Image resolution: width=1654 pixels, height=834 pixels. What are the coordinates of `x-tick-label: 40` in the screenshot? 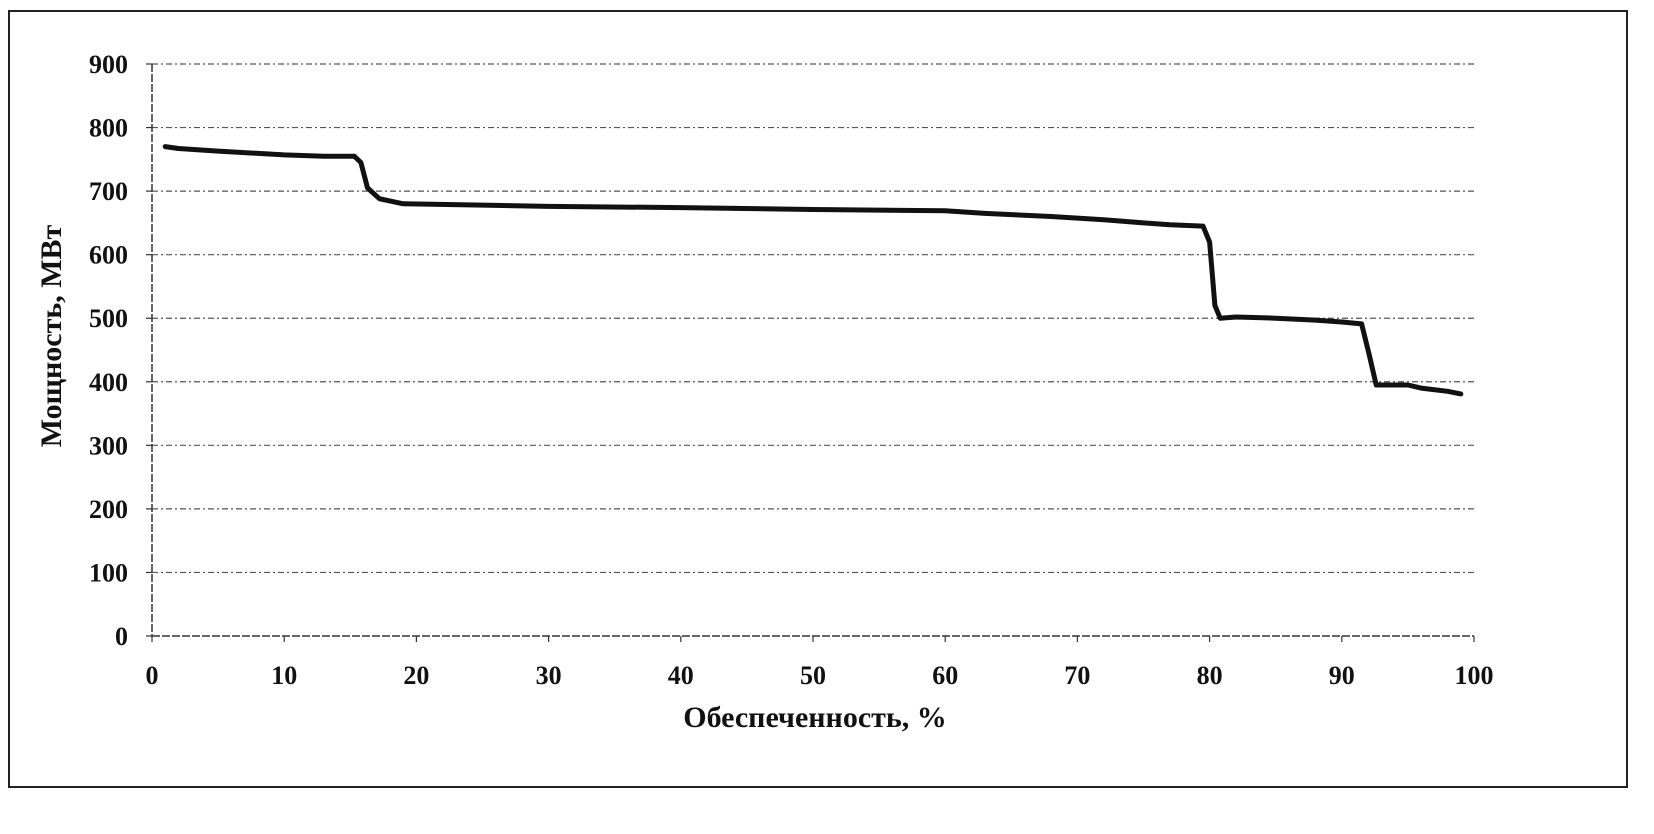 It's located at (681, 675).